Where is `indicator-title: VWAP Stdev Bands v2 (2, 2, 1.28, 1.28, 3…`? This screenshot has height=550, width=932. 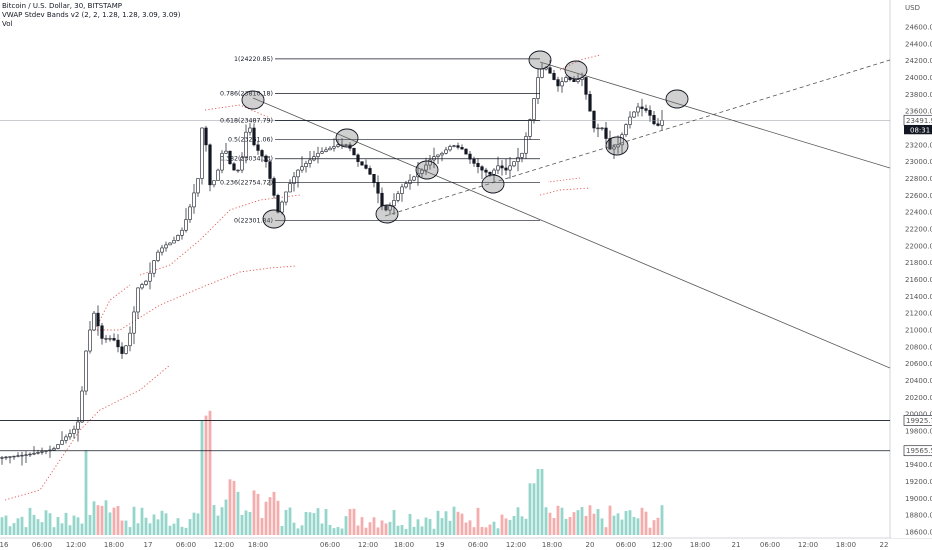
indicator-title: VWAP Stdev Bands v2 (2, 2, 1.28, 1.28, 3… is located at coordinates (91, 15).